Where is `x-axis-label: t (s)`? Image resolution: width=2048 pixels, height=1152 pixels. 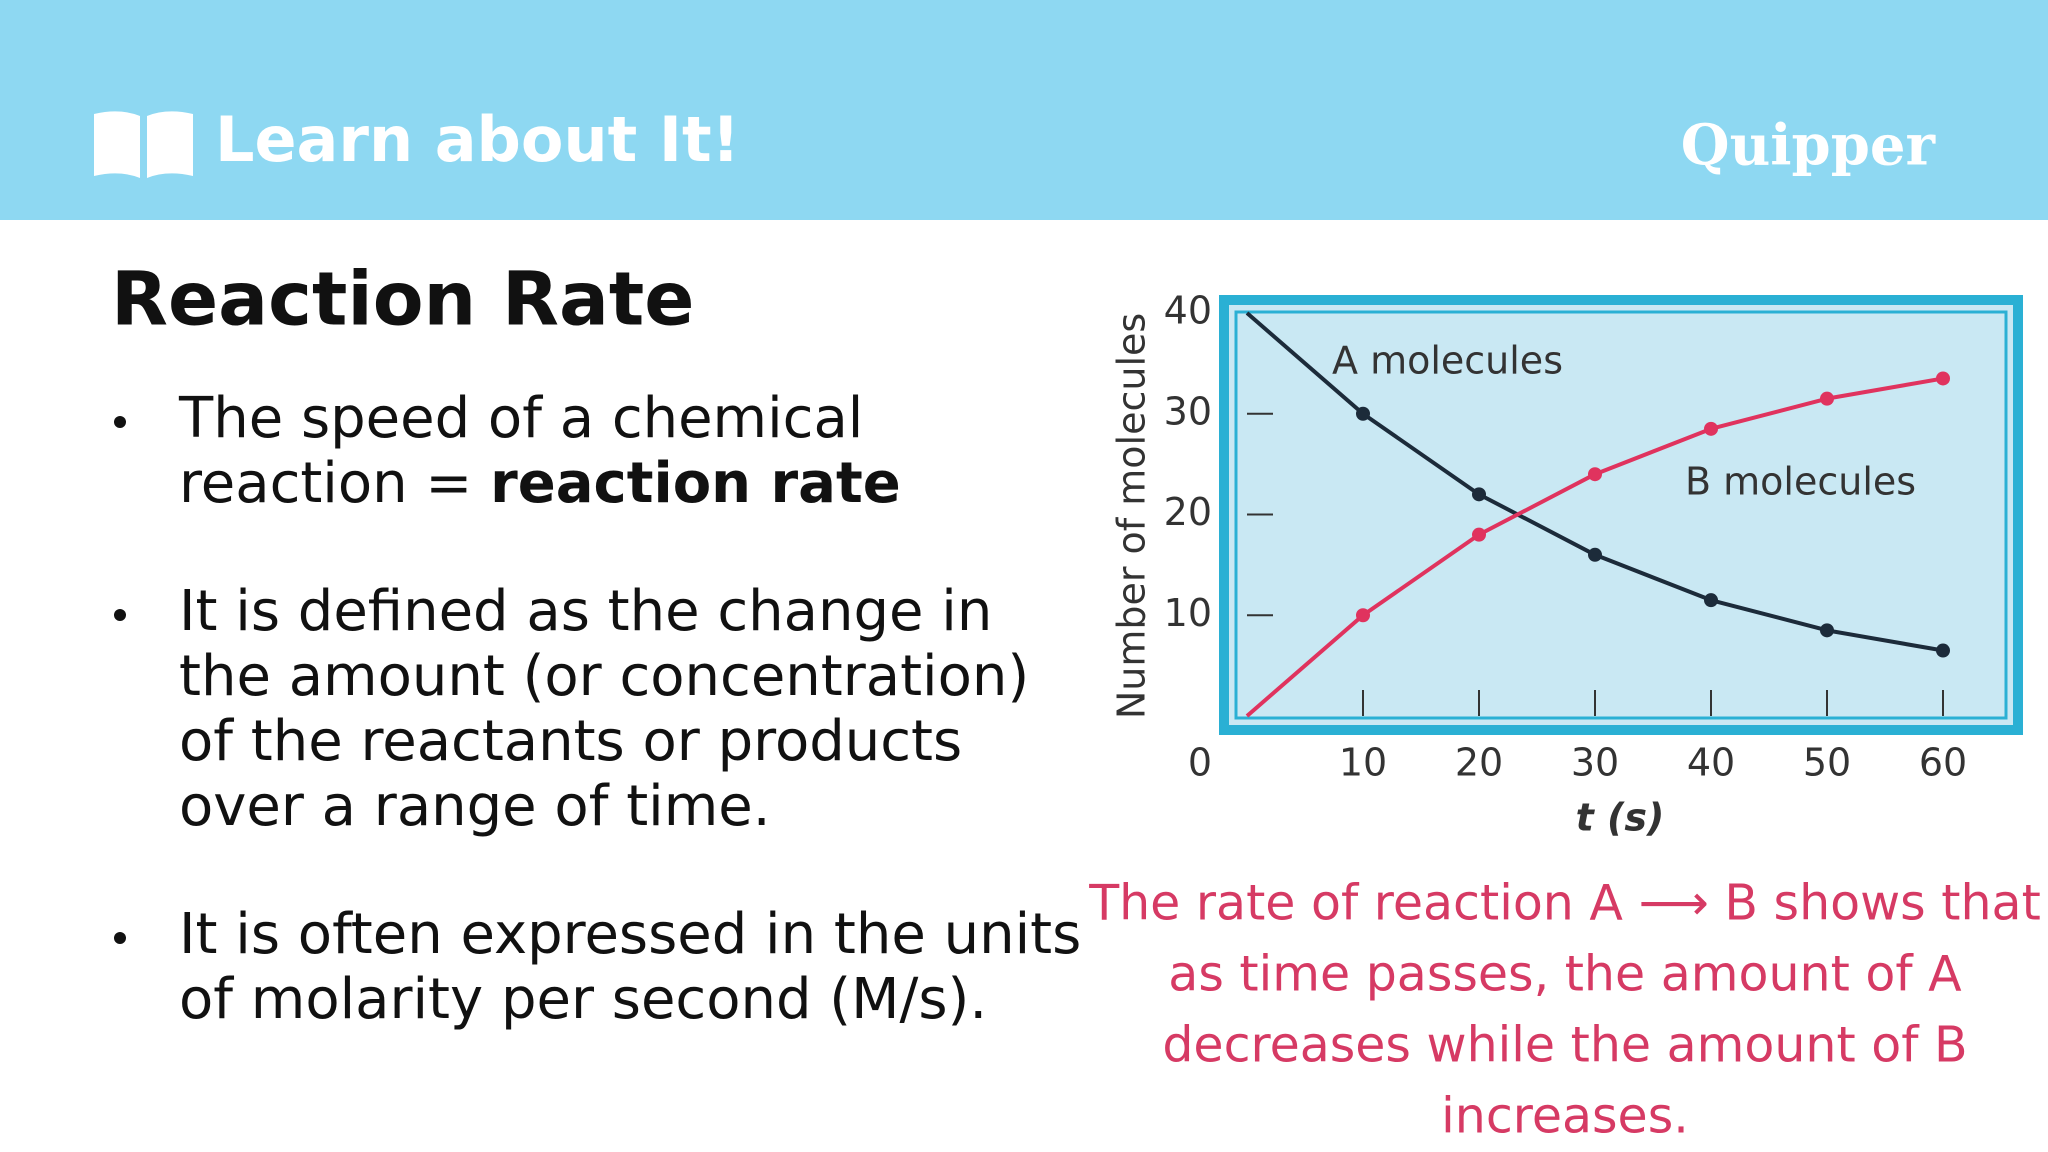 x-axis-label: t (s) is located at coordinates (1620, 818).